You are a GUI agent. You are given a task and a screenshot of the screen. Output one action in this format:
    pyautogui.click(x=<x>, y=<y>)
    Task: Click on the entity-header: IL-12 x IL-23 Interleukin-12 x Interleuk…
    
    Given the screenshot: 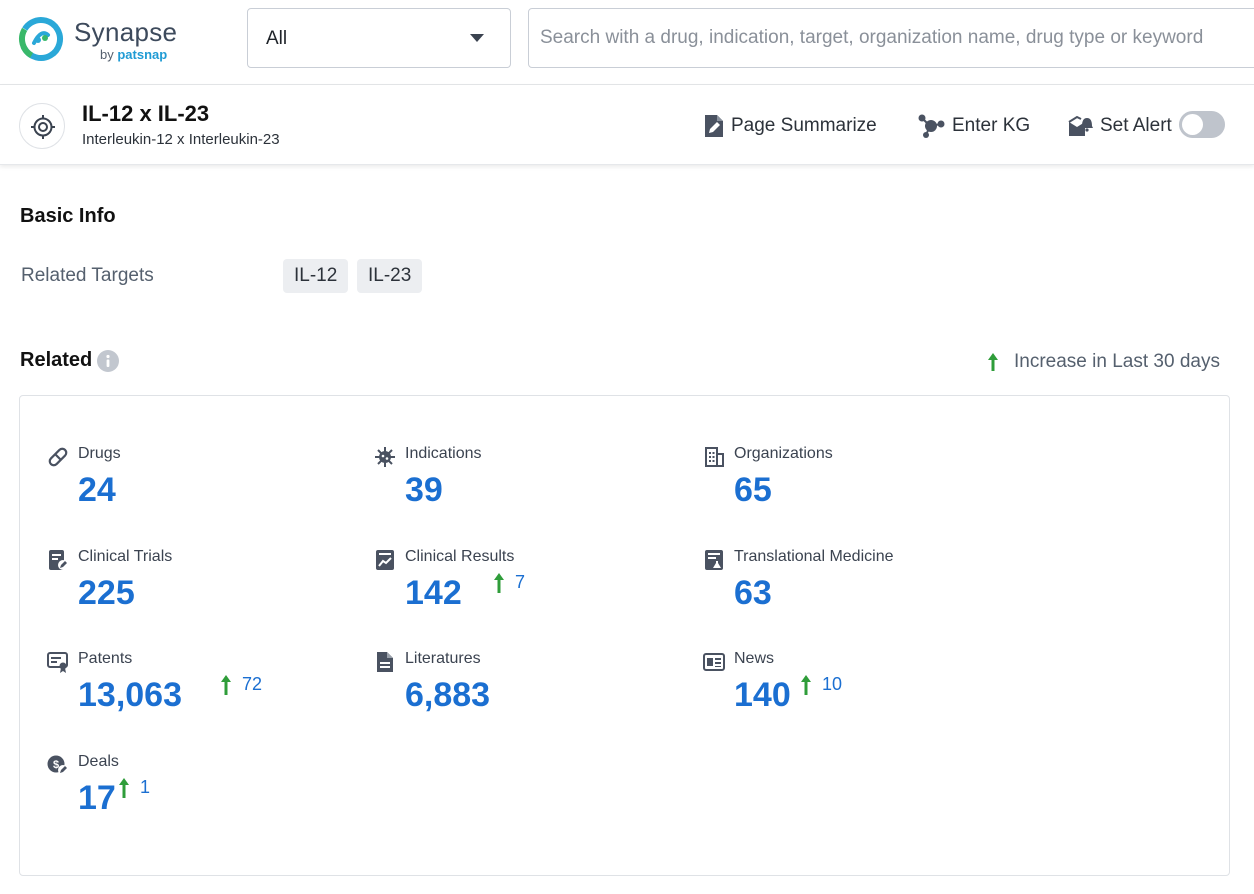 What is the action you would take?
    pyautogui.click(x=627, y=125)
    